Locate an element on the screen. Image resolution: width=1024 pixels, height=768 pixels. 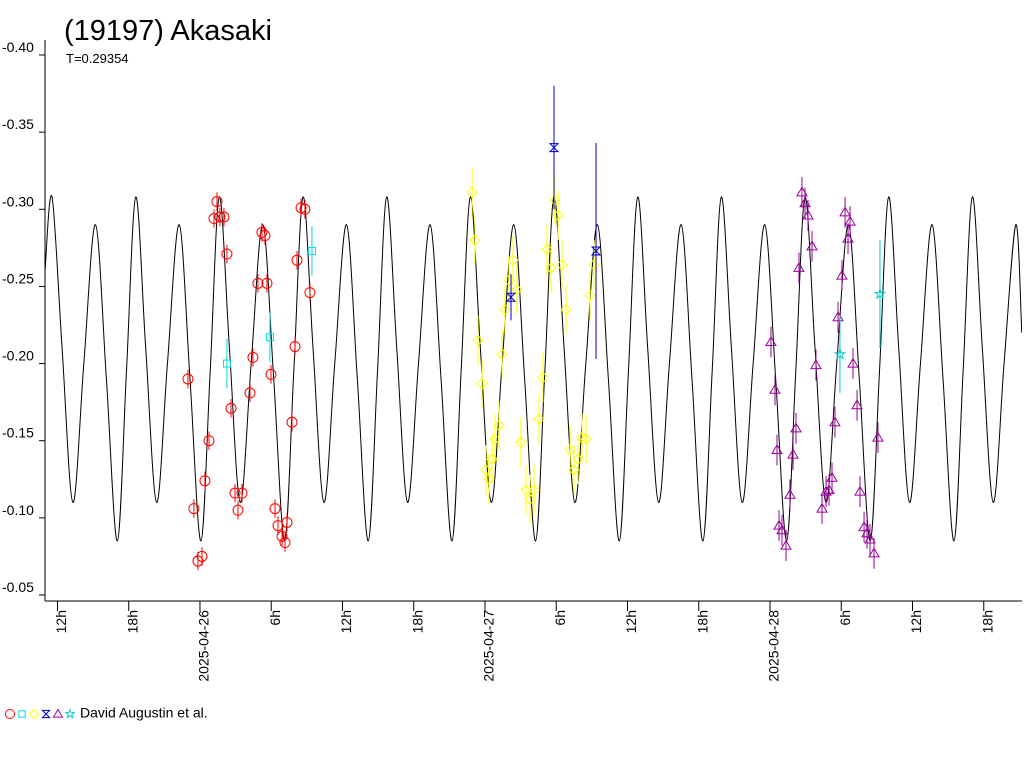
y-tick-label: -0.10 is located at coordinates (18, 510).